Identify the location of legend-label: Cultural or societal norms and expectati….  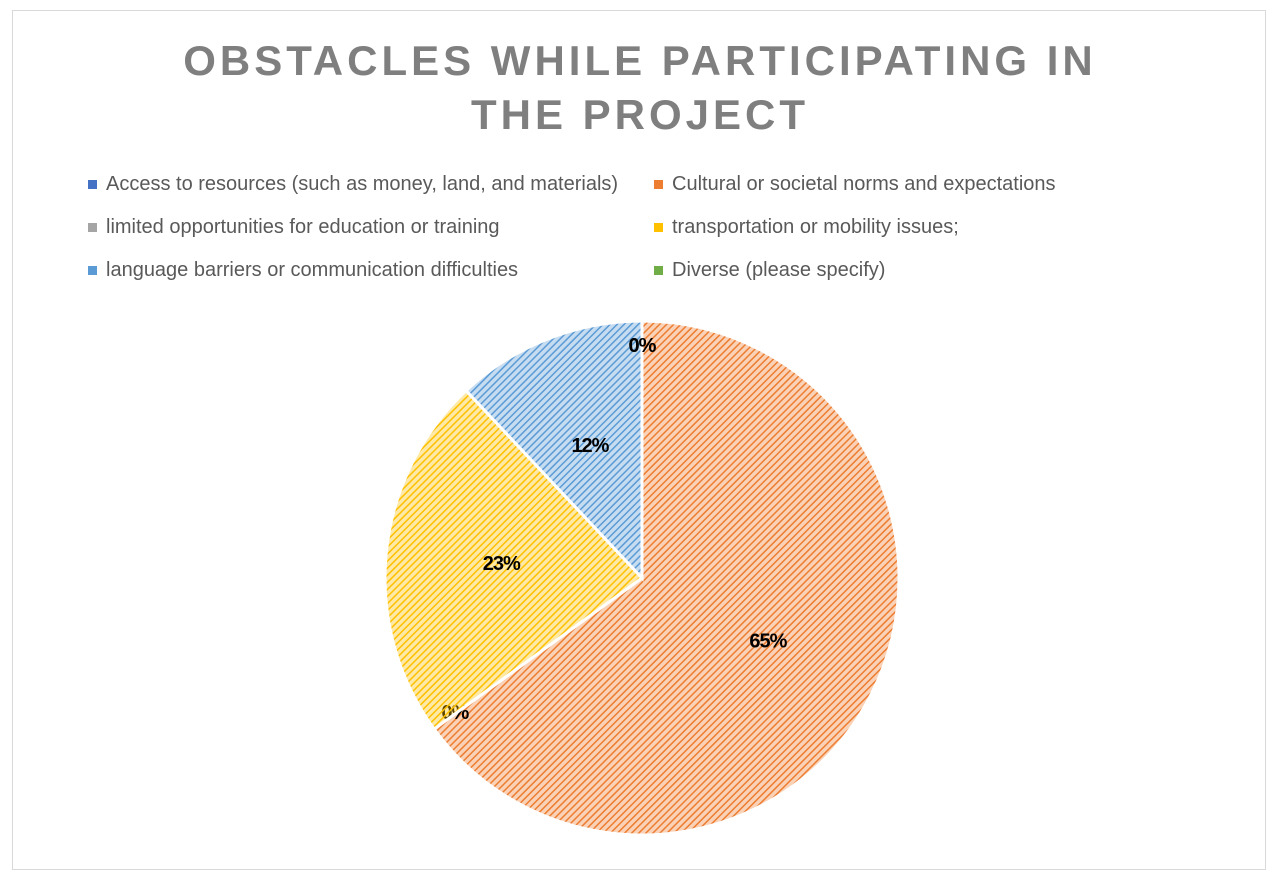
(864, 183).